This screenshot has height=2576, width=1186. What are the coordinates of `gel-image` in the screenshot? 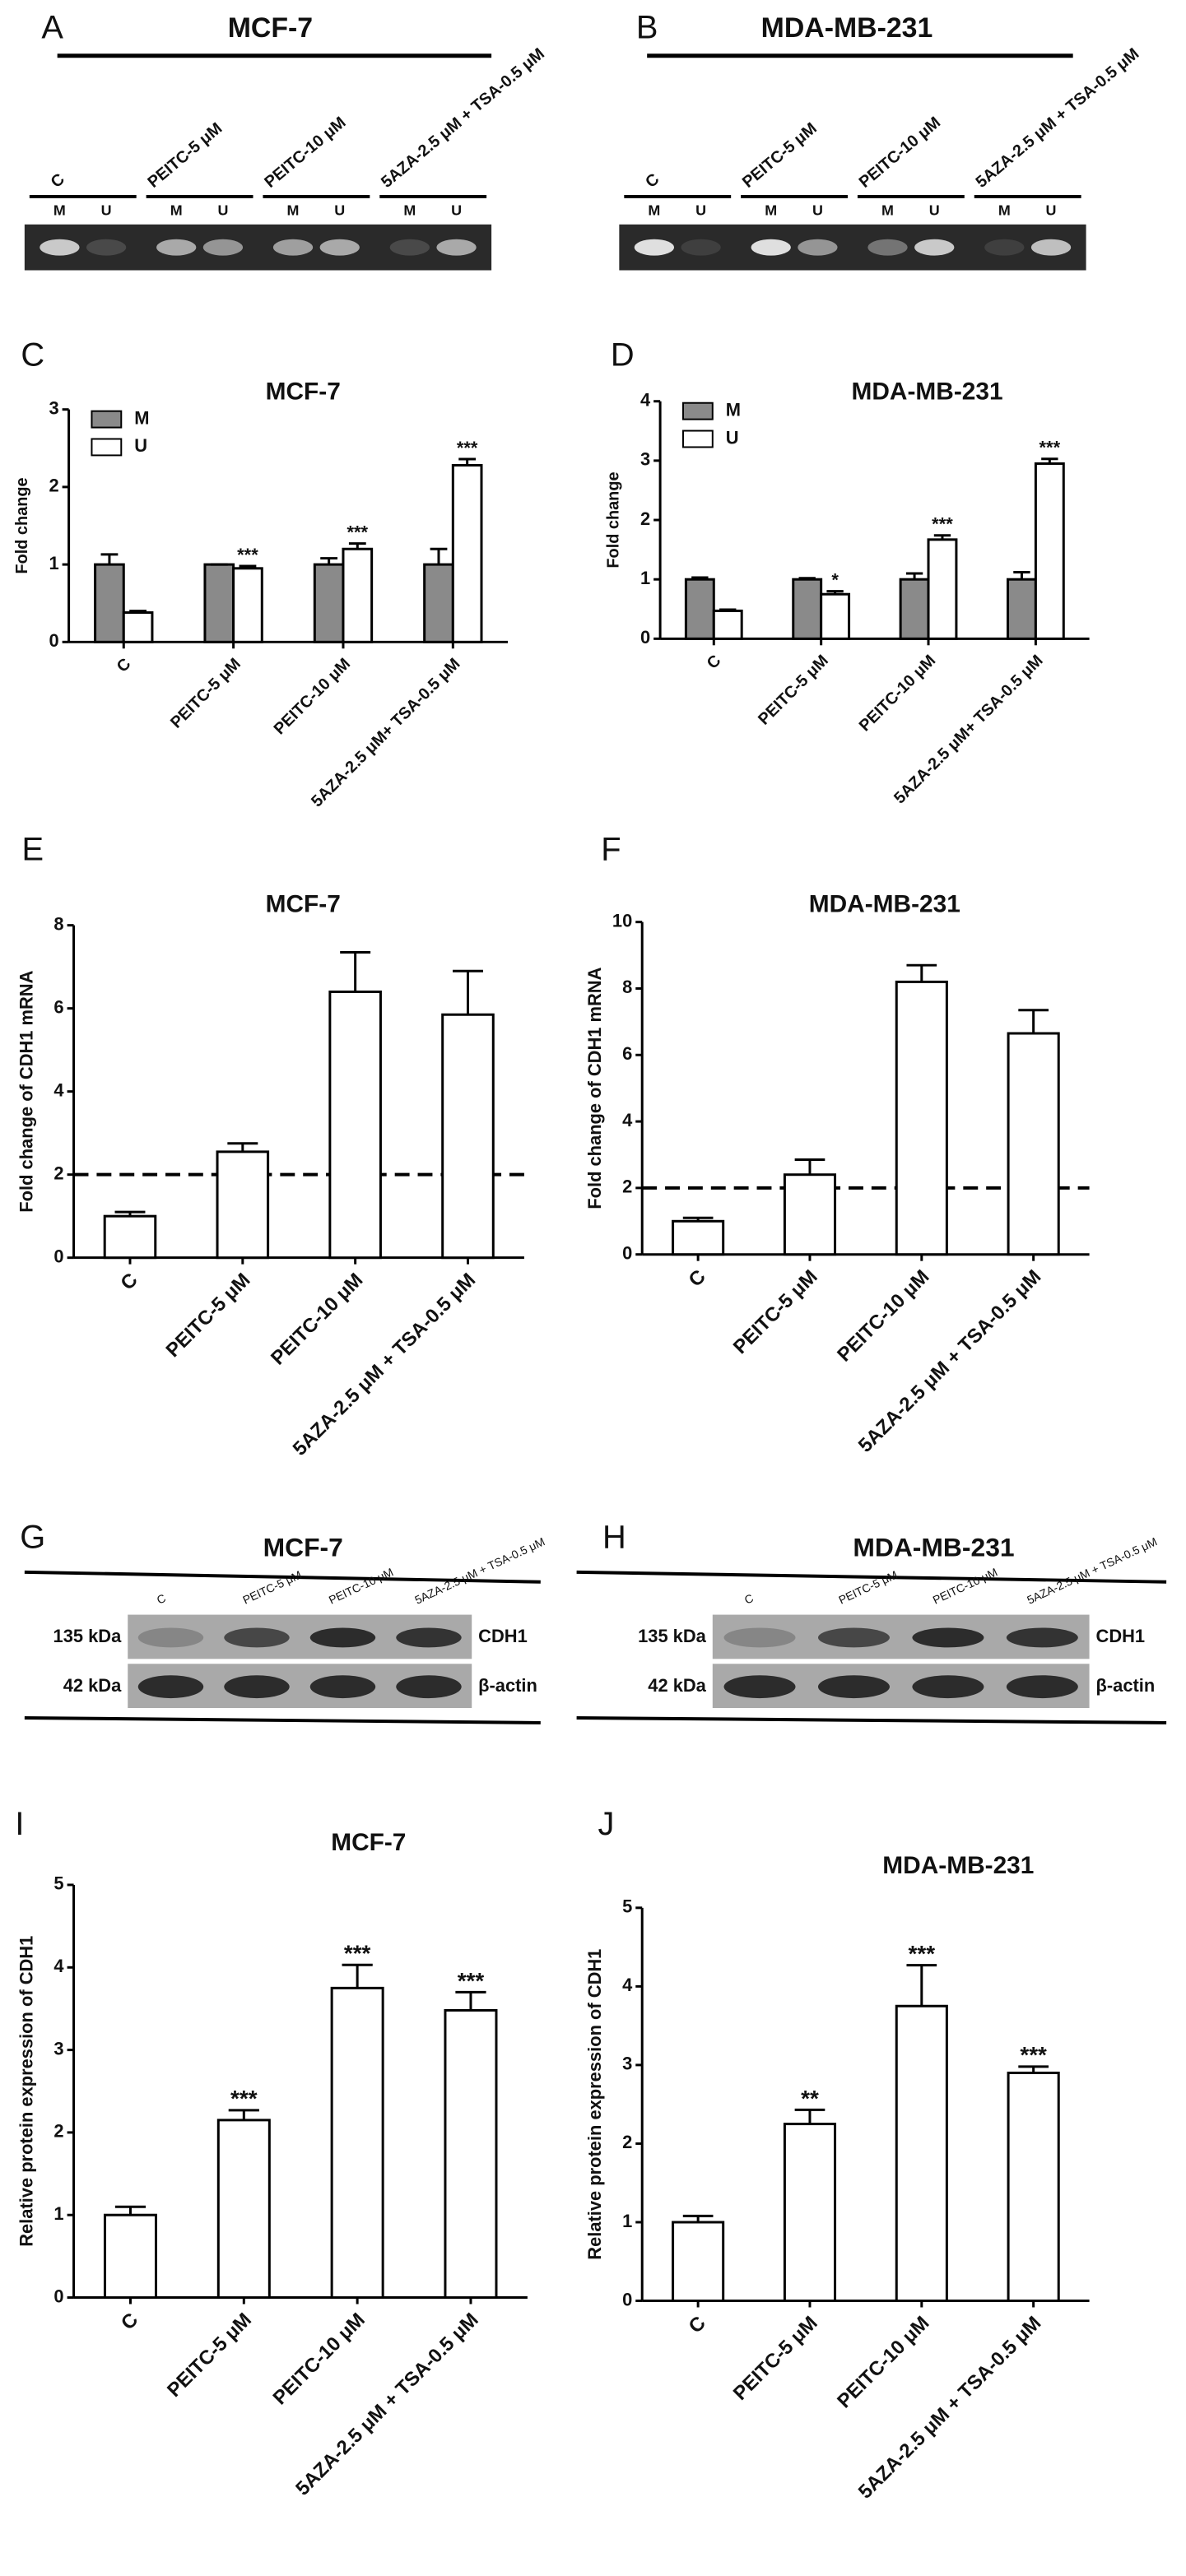 It's located at (852, 247).